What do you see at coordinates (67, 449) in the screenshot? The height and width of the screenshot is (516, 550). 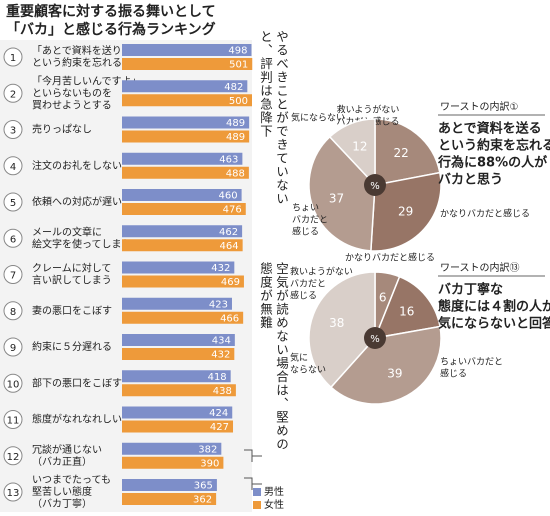 I see `item-label: 冗談が通じない` at bounding box center [67, 449].